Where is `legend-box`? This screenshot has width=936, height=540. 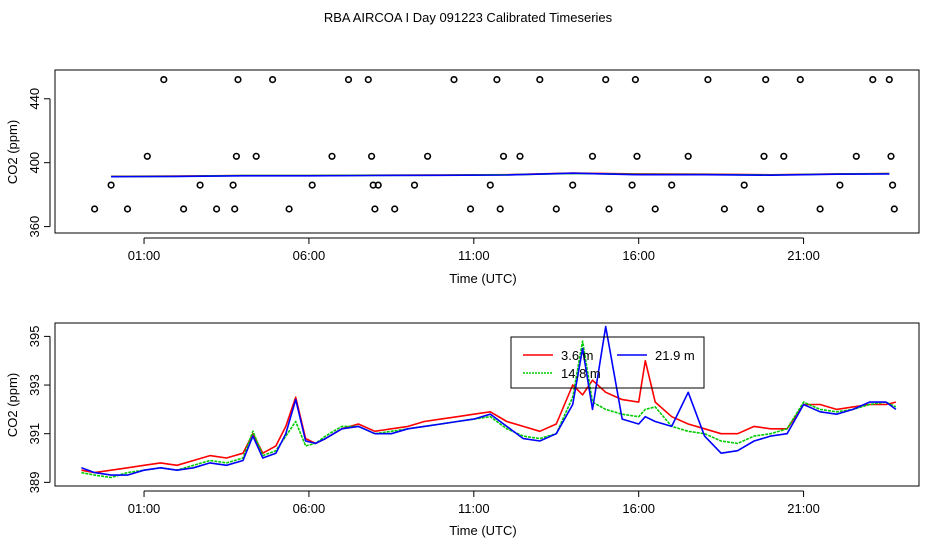 legend-box is located at coordinates (607, 362).